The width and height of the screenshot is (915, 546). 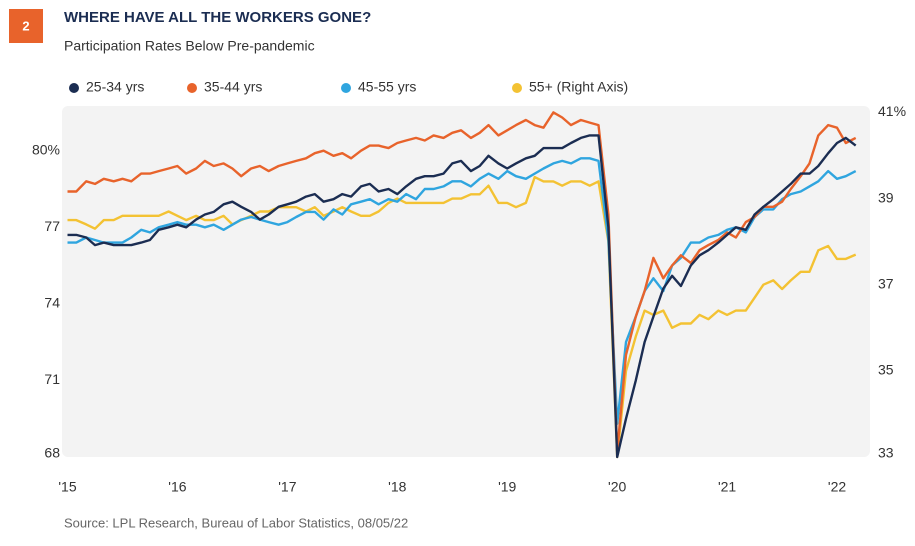 I want to click on x-tick-label: '15, so click(x=67, y=487).